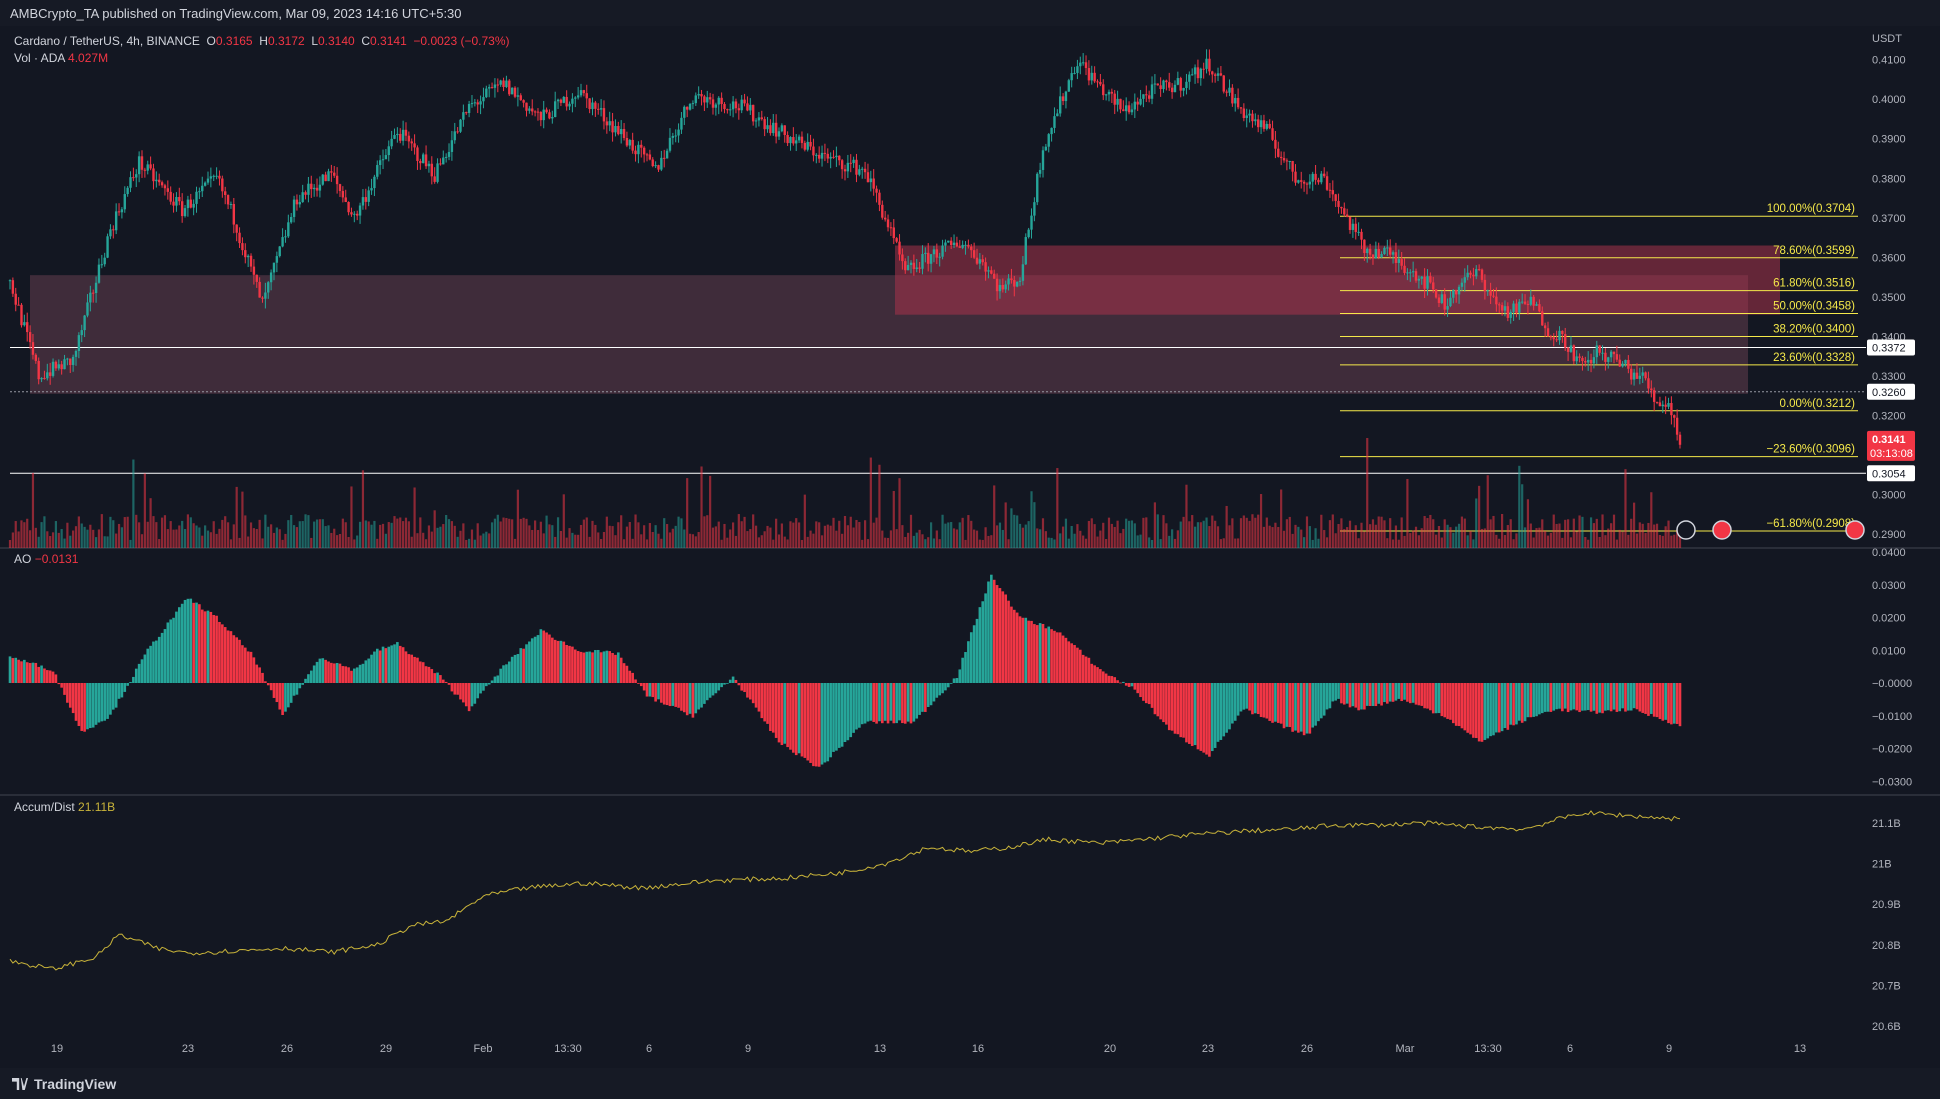 Image resolution: width=1940 pixels, height=1099 pixels. Describe the element at coordinates (23, 559) in the screenshot. I see `ao-label: AO` at that location.